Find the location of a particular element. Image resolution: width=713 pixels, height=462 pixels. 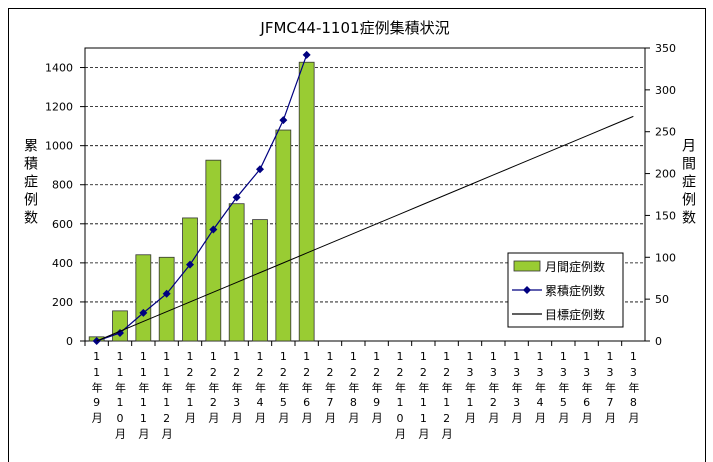

x-tick-label: 13年3月 is located at coordinates (516, 388).